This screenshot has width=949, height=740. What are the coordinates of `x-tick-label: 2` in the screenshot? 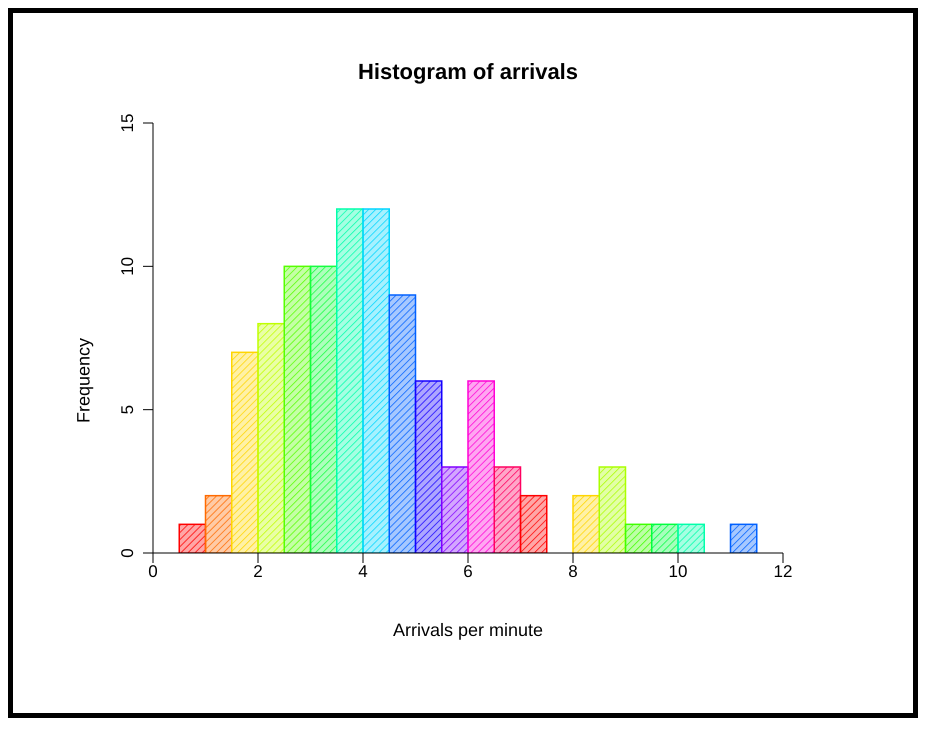 It's located at (258, 572).